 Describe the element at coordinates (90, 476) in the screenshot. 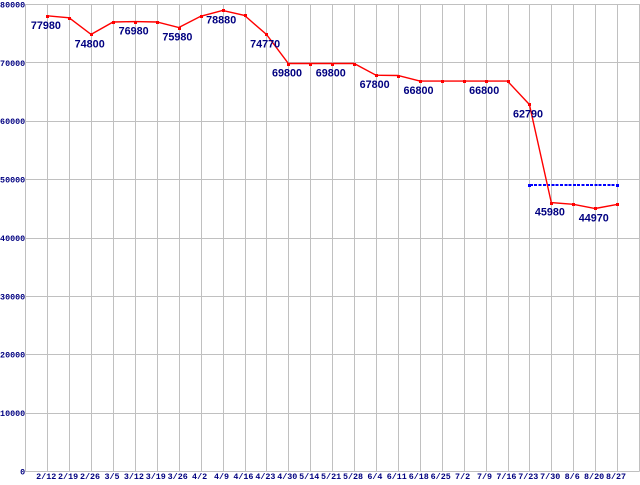

I see `svg-text: 2/26` at that location.